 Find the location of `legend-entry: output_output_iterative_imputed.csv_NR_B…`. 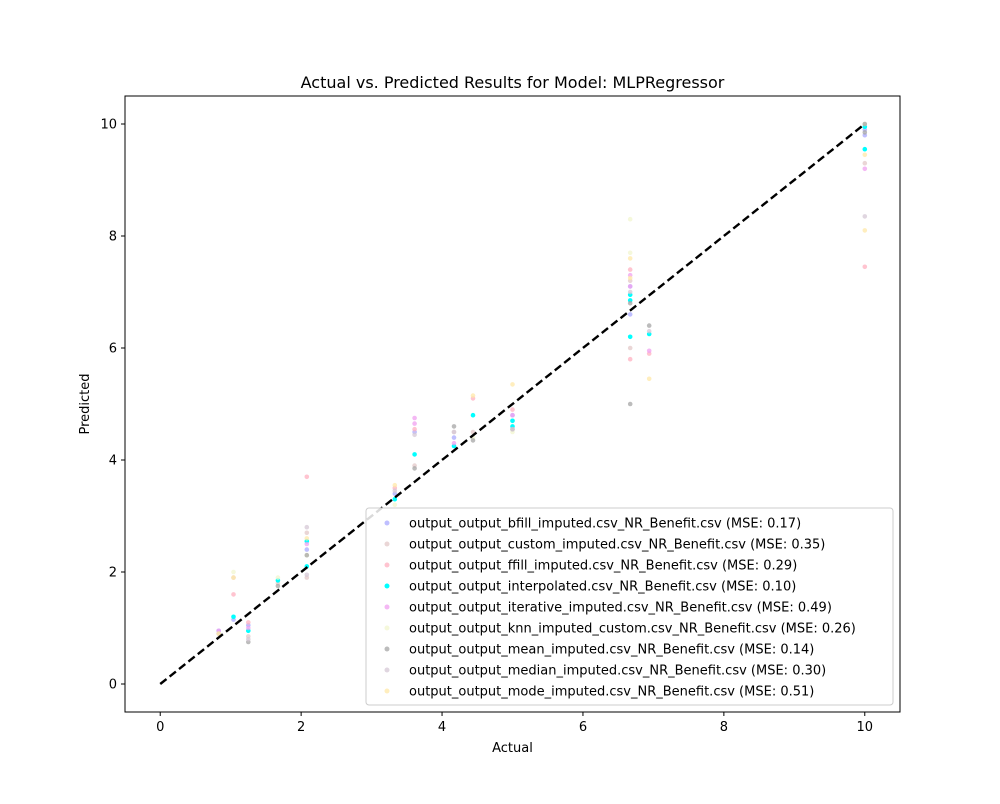

legend-entry: output_output_iterative_imputed.csv_NR_B… is located at coordinates (608, 608).